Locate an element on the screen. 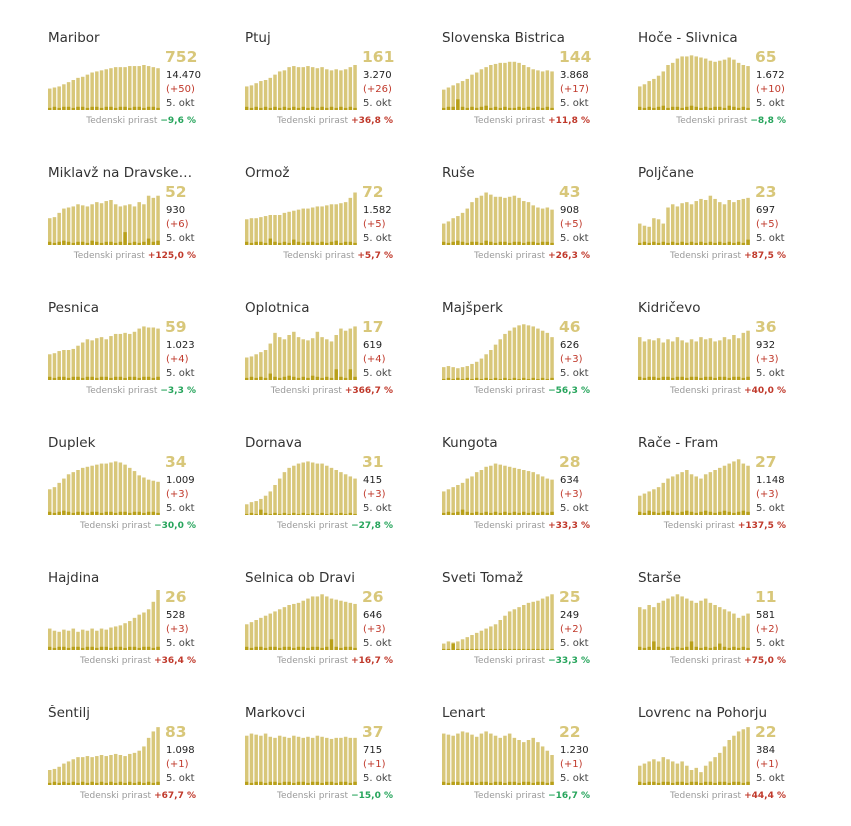 The height and width of the screenshot is (826, 851). total-cases-value: 908 is located at coordinates (570, 210).